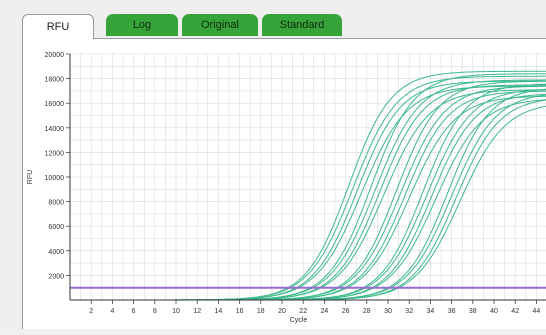 The width and height of the screenshot is (546, 335). I want to click on x-axis-ticks: 2 4 6 8 10 12 14 16 18 20 22 24 26 28 30 32 34 36 38 40 42 44, so click(314, 307).